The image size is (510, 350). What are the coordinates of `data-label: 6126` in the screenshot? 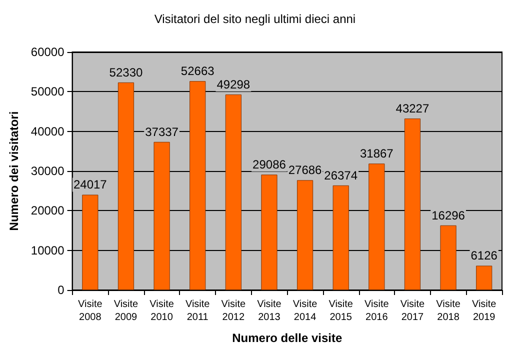 It's located at (484, 255).